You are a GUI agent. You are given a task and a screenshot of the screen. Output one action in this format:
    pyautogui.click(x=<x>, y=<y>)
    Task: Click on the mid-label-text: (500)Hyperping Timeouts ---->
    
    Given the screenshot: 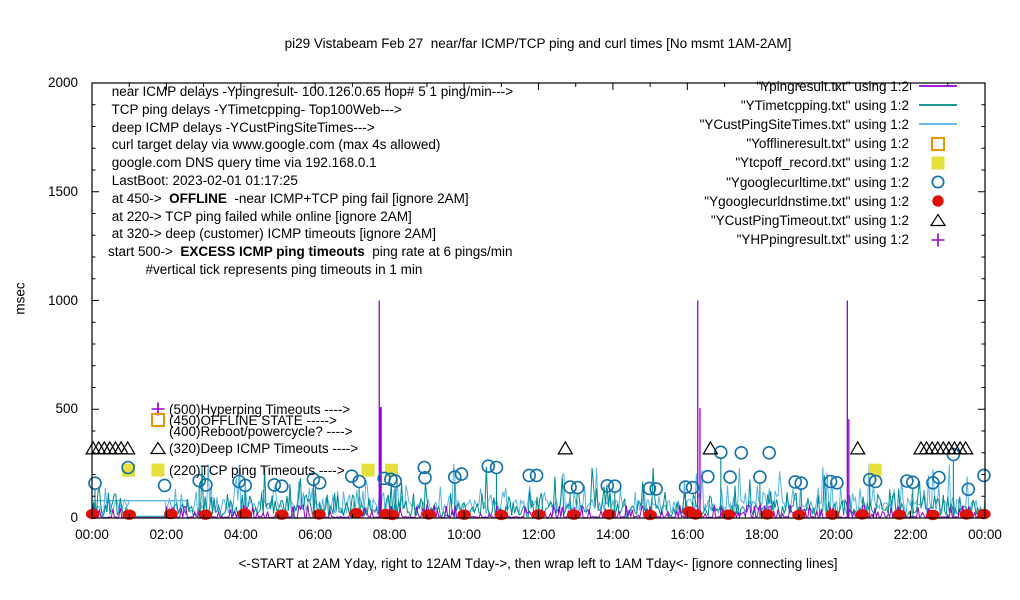 What is the action you would take?
    pyautogui.click(x=260, y=409)
    